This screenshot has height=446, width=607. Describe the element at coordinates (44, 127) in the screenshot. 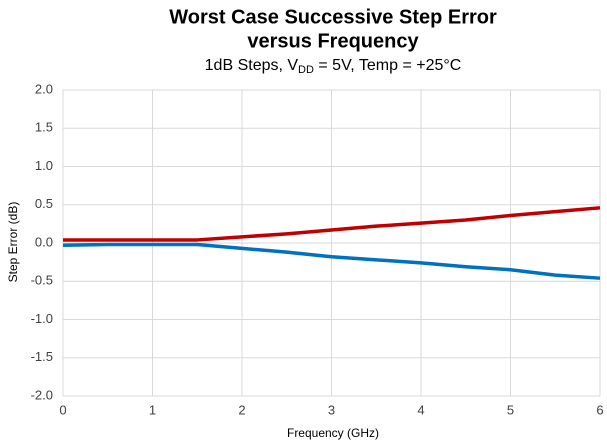

I see `y-tick-label: 1.5` at that location.